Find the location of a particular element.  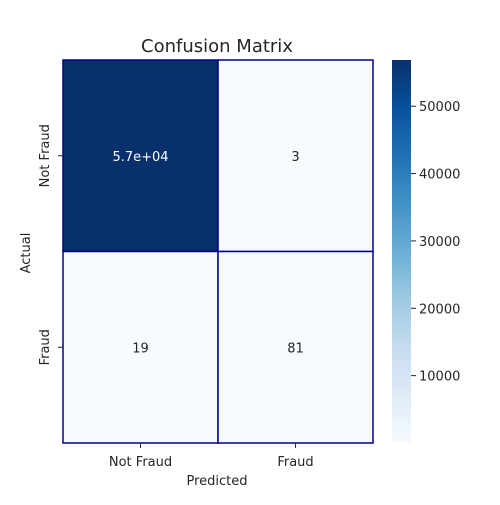

cell-annotation: 3 is located at coordinates (295, 157).